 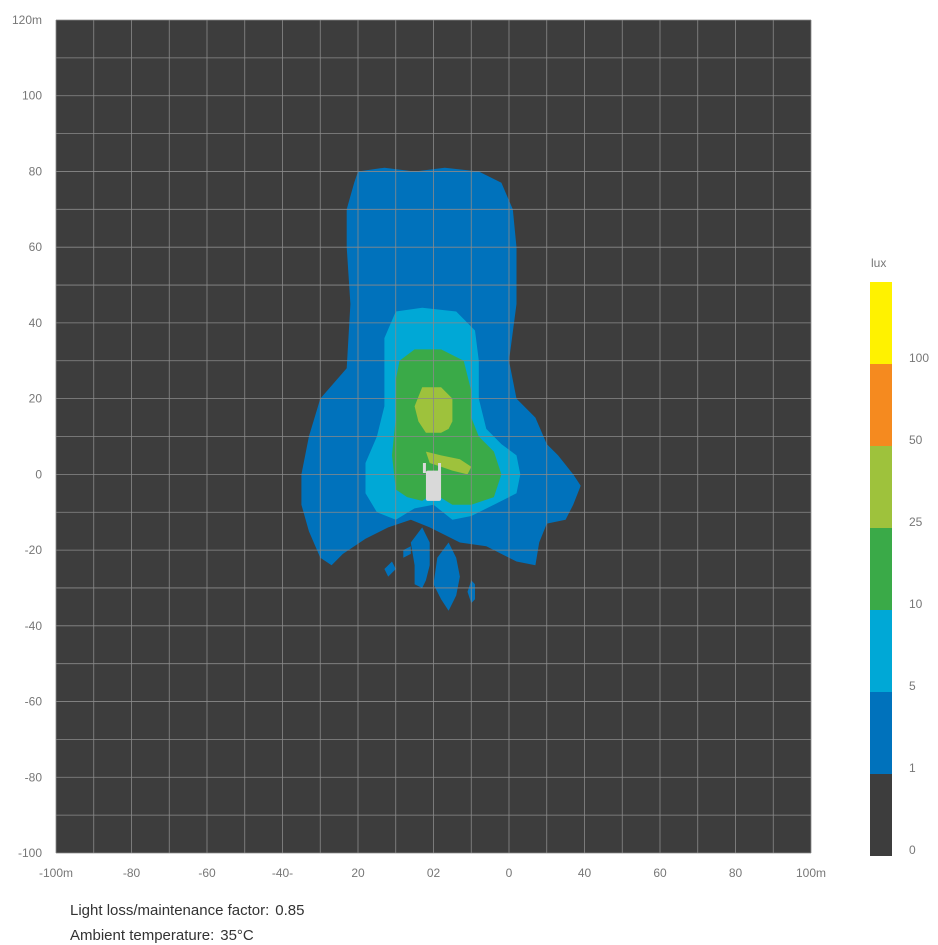 What do you see at coordinates (36, 399) in the screenshot?
I see `y-tick-label: 20` at bounding box center [36, 399].